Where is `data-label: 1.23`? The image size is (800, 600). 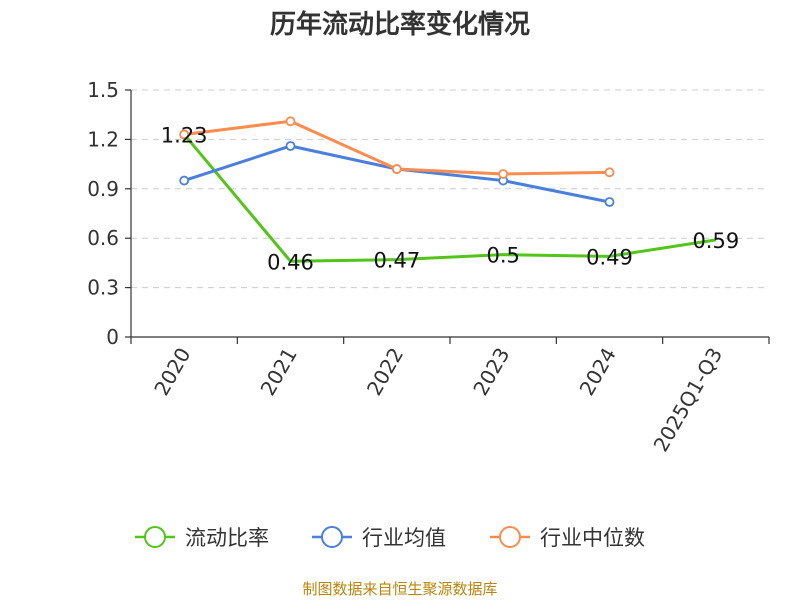
data-label: 1.23 is located at coordinates (184, 135).